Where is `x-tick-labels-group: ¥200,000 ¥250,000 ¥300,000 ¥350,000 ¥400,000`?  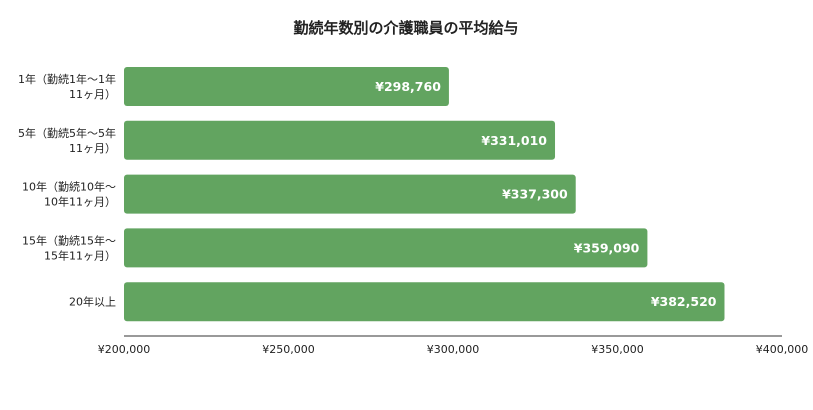 x-tick-labels-group: ¥200,000 ¥250,000 ¥300,000 ¥350,000 ¥400,000 is located at coordinates (453, 349).